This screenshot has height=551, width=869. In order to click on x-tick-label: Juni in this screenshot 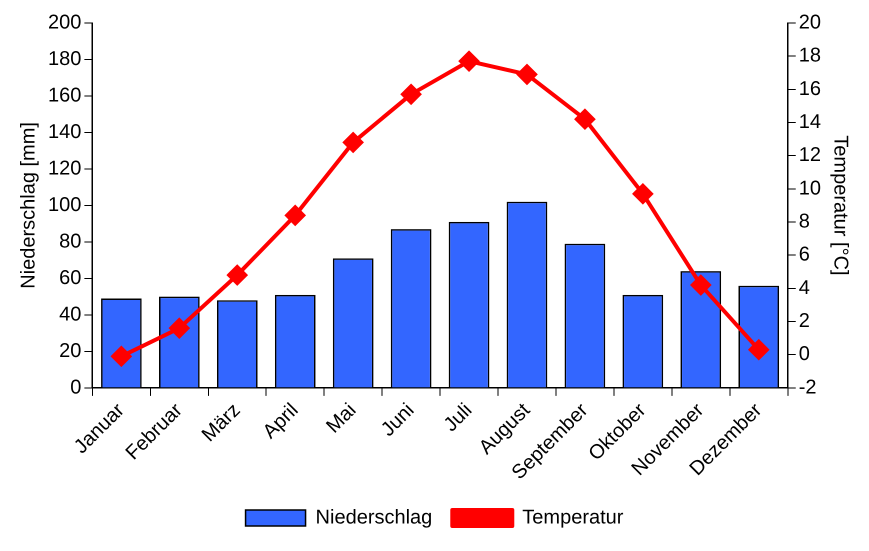, I will do `click(398, 420)`.